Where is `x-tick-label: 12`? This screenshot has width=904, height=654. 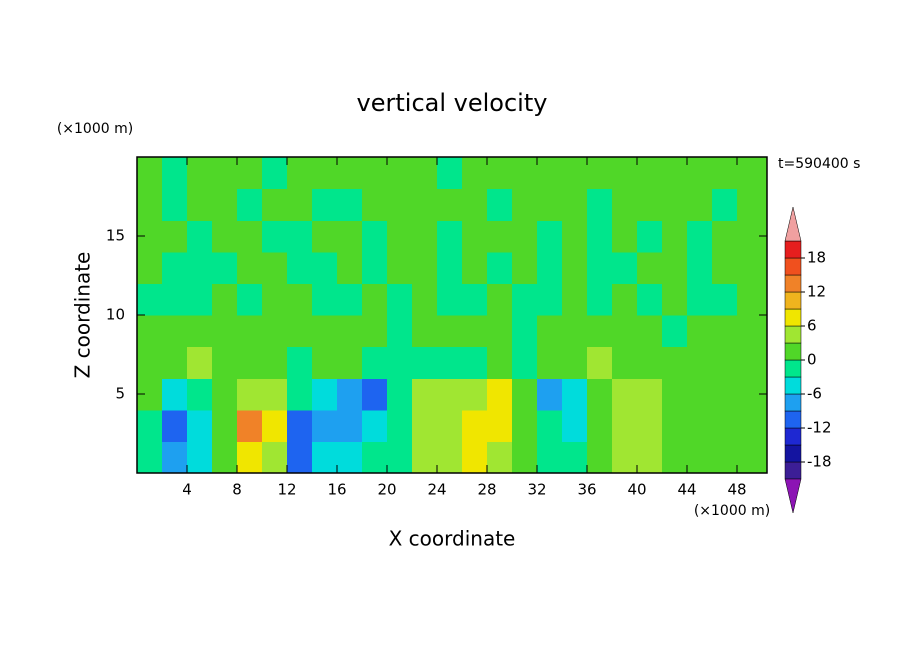 x-tick-label: 12 is located at coordinates (286, 490).